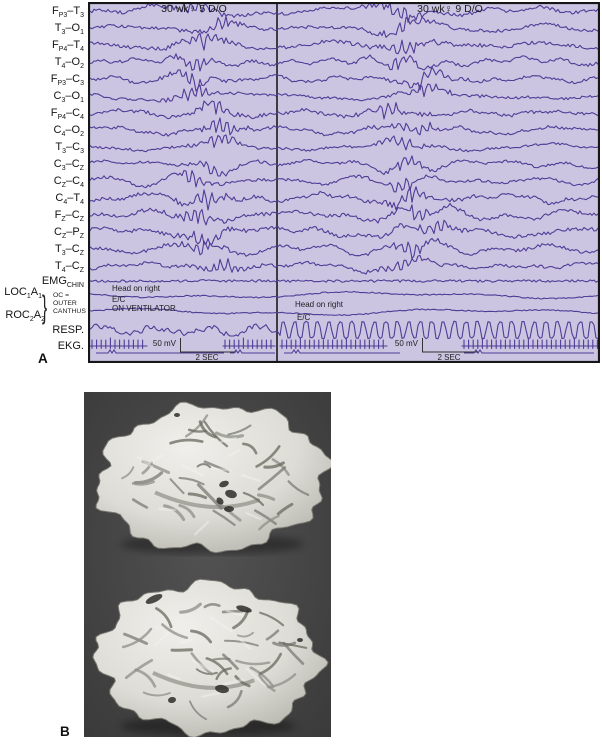 The width and height of the screenshot is (602, 750). I want to click on trace-cz-c4, so click(344, 181).